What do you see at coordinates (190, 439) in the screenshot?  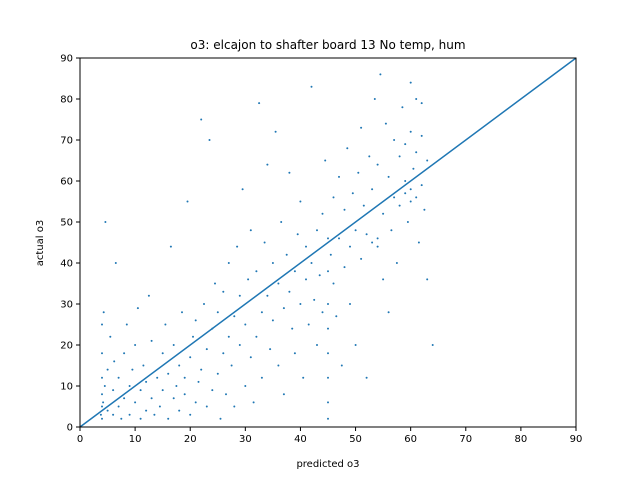 I see `x-tick-label: 20` at bounding box center [190, 439].